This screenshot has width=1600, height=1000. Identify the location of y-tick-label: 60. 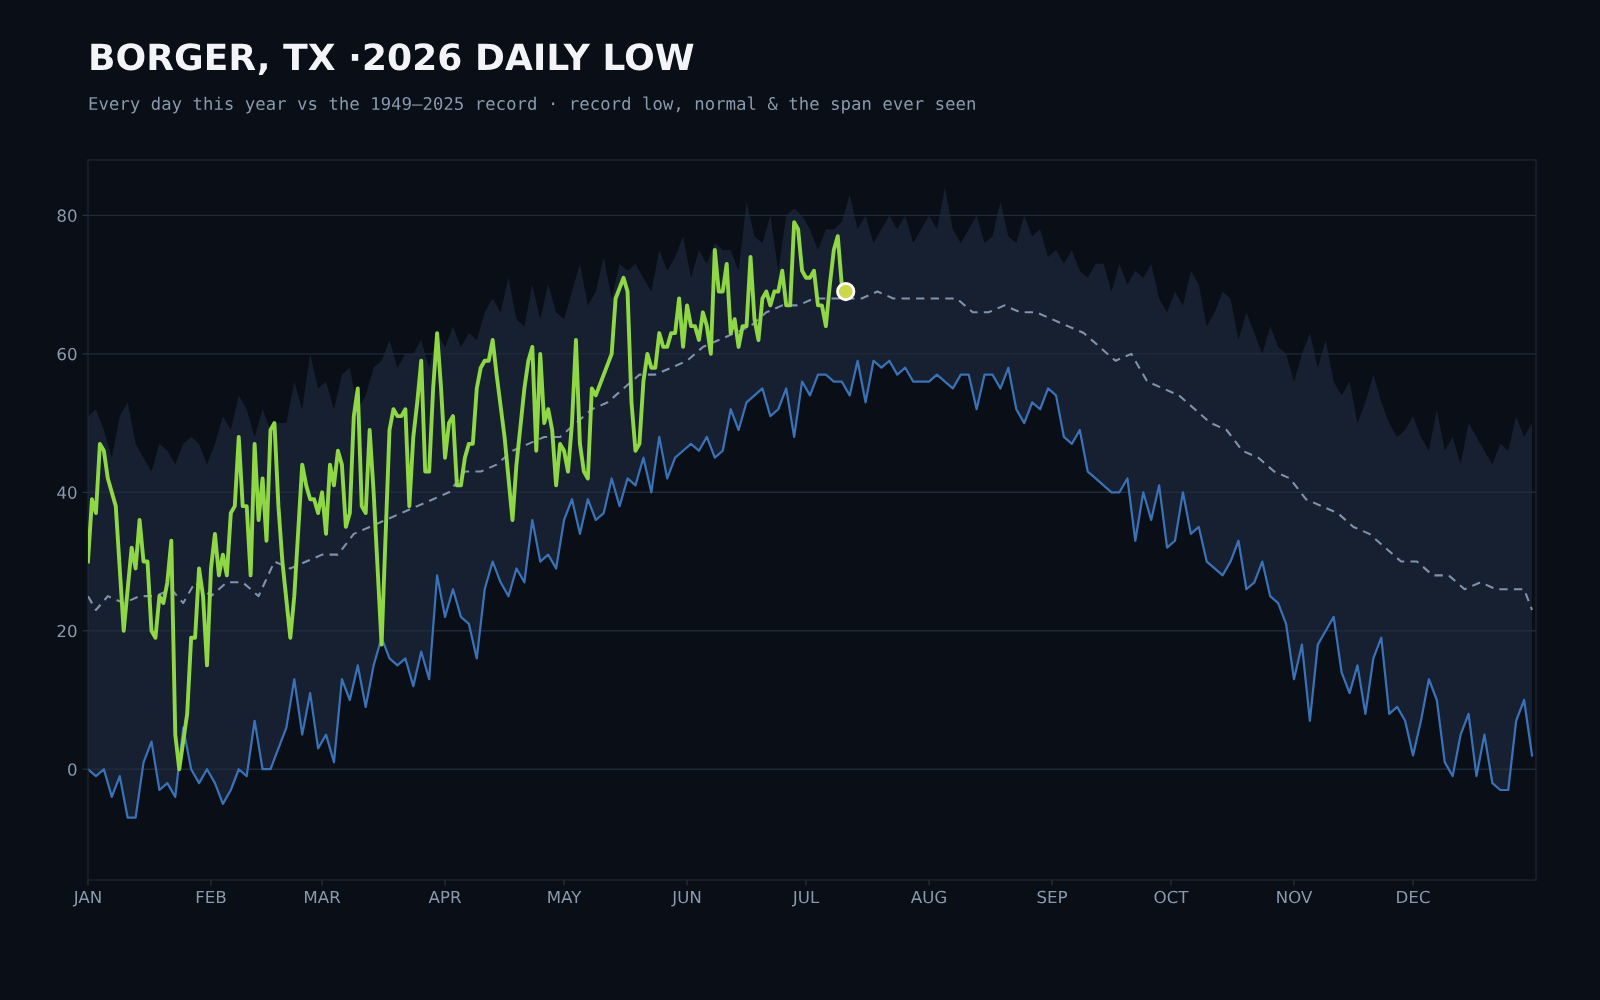
(67, 354).